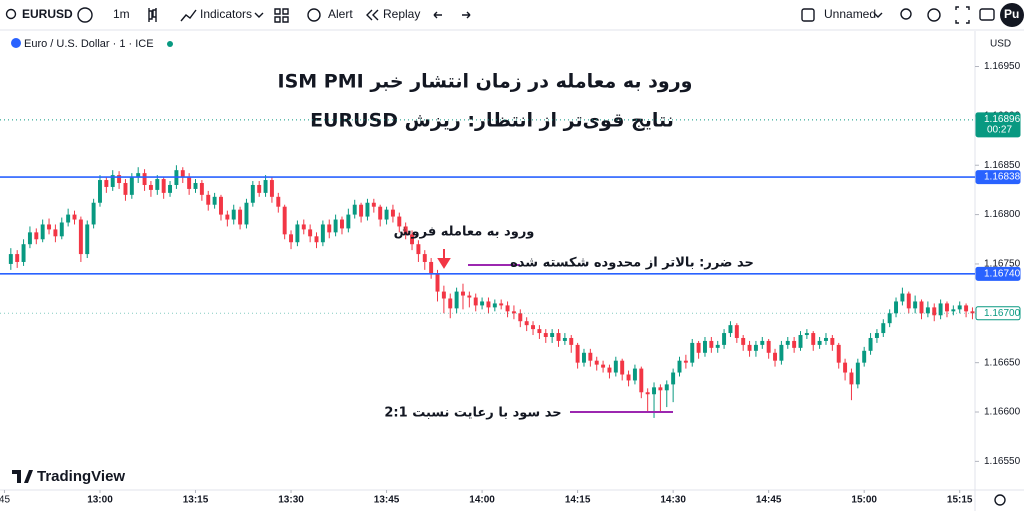  I want to click on undo, so click(437, 15).